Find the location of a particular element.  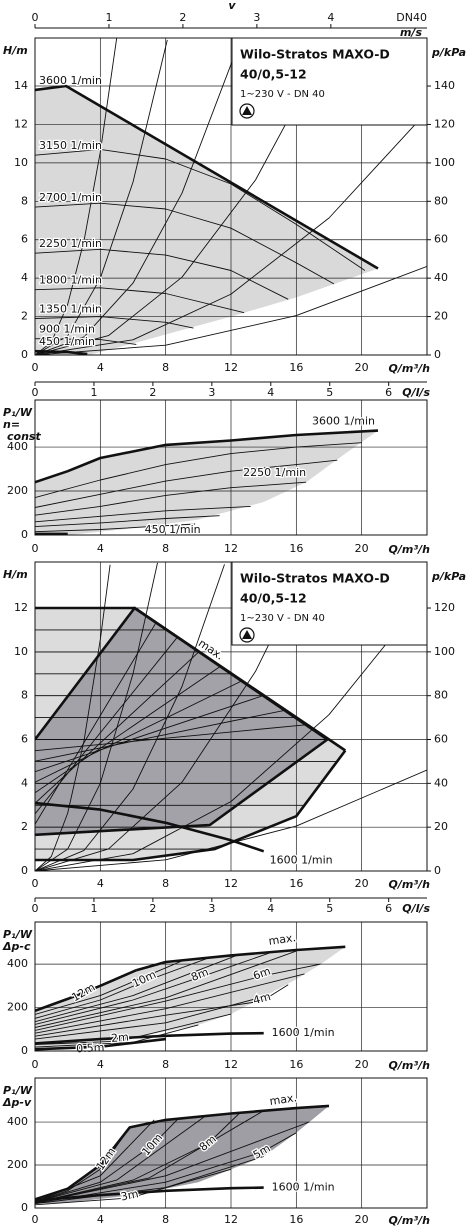

y2-tick-label: 40 is located at coordinates (441, 277).